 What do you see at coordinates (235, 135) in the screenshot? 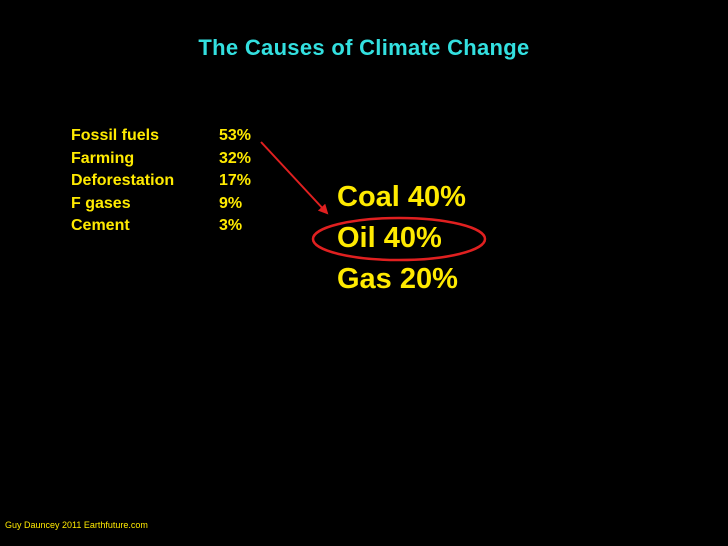
I see `cause-value: 53%` at bounding box center [235, 135].